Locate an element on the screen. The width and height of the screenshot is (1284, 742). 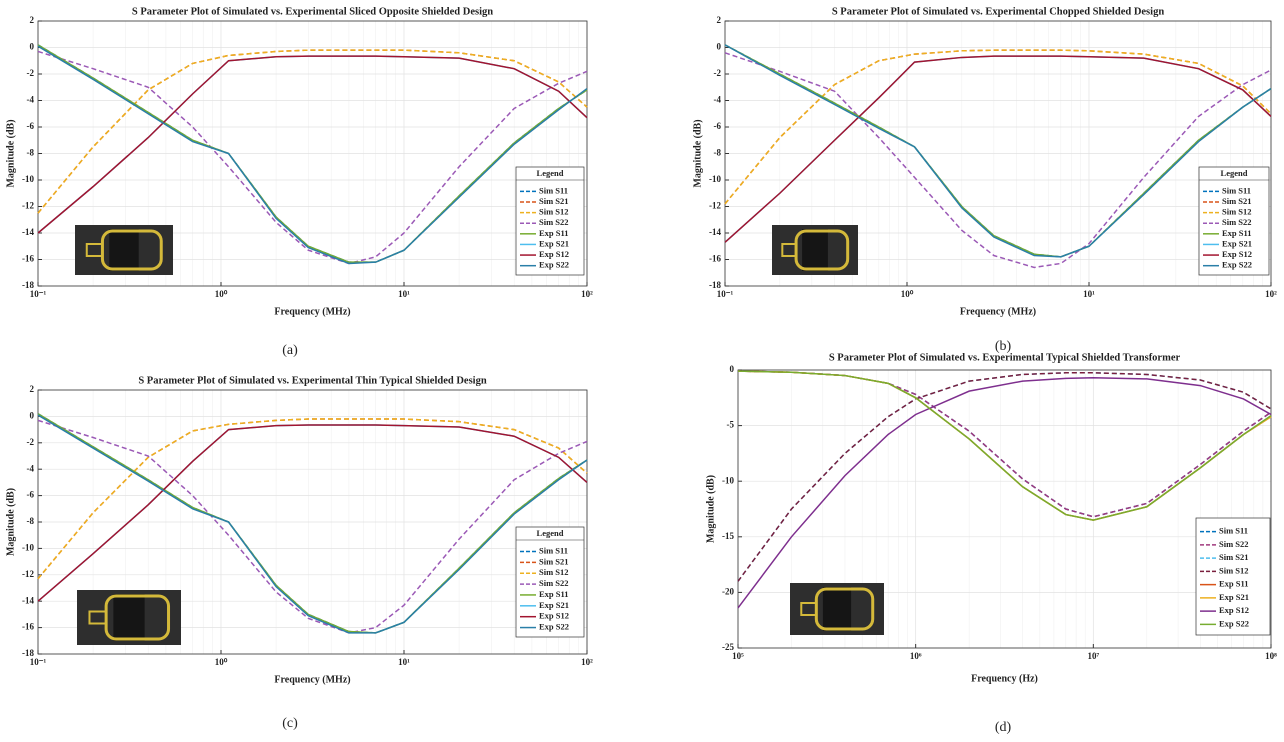
caption: (d) is located at coordinates (1003, 727).